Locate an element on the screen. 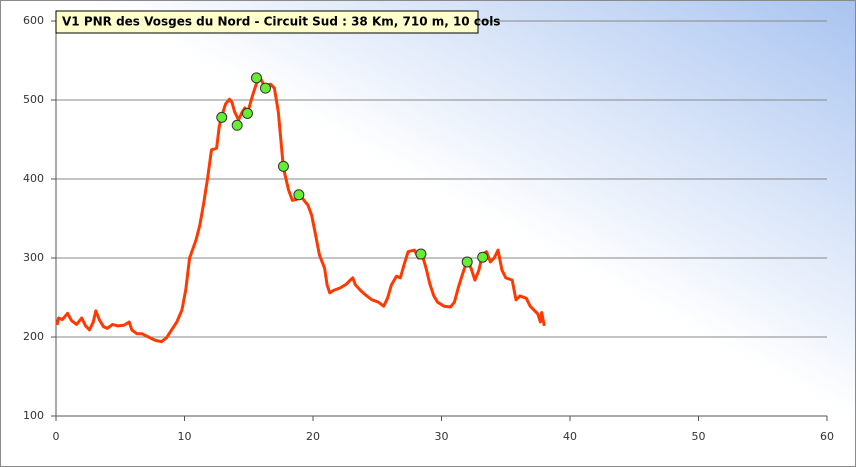  y-tick-label: 500 is located at coordinates (33, 99).